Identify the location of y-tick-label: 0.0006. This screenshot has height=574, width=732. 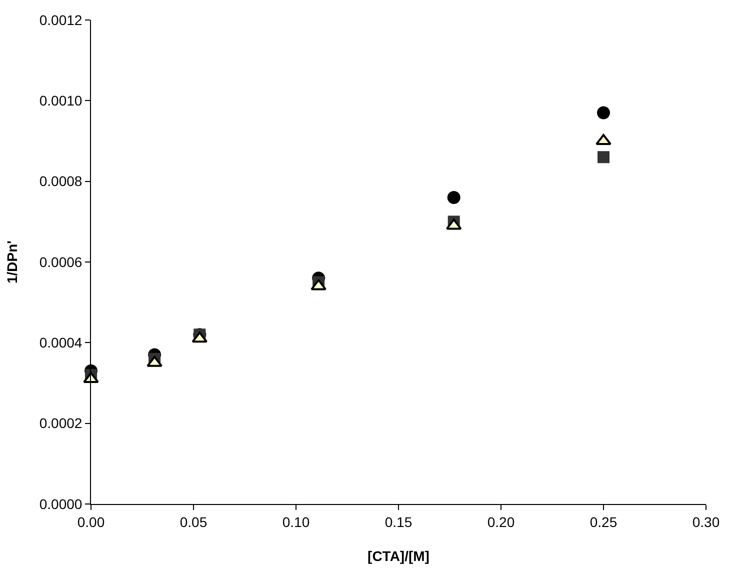
(60, 262).